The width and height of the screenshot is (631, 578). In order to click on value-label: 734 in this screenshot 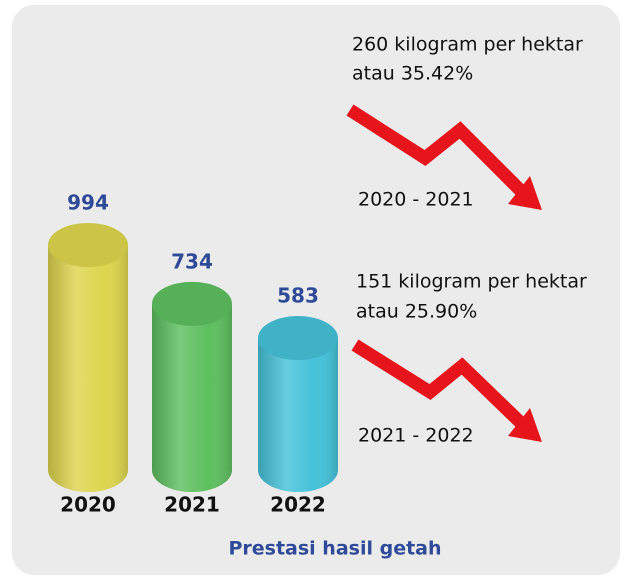, I will do `click(192, 261)`.